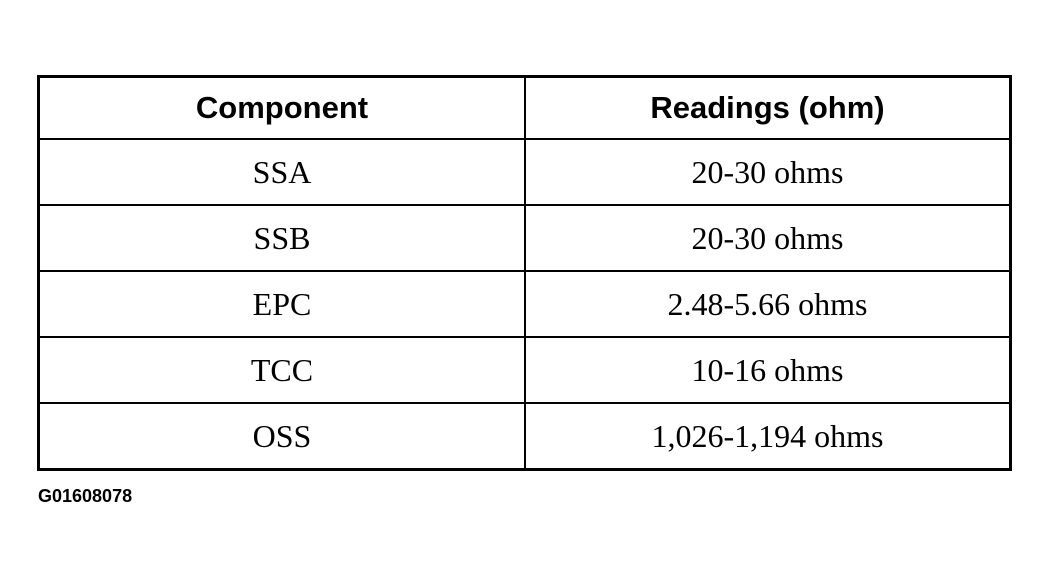 The height and width of the screenshot is (582, 1049). I want to click on table-row: TCC 10-16 ohms, so click(524, 370).